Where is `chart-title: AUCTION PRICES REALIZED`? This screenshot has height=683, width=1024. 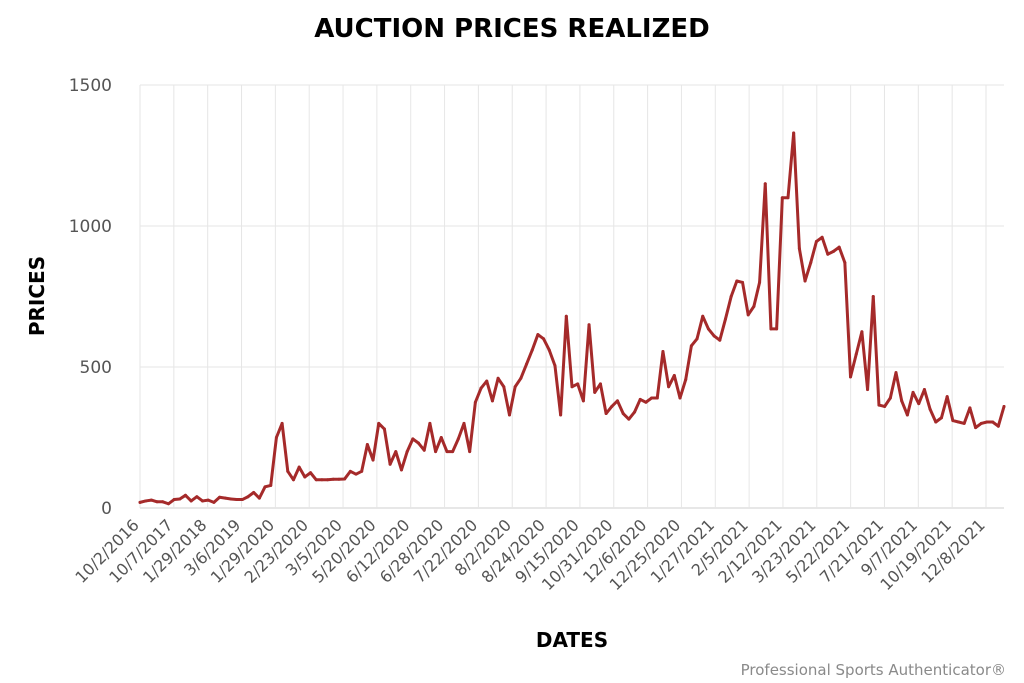
chart-title: AUCTION PRICES REALIZED is located at coordinates (512, 29).